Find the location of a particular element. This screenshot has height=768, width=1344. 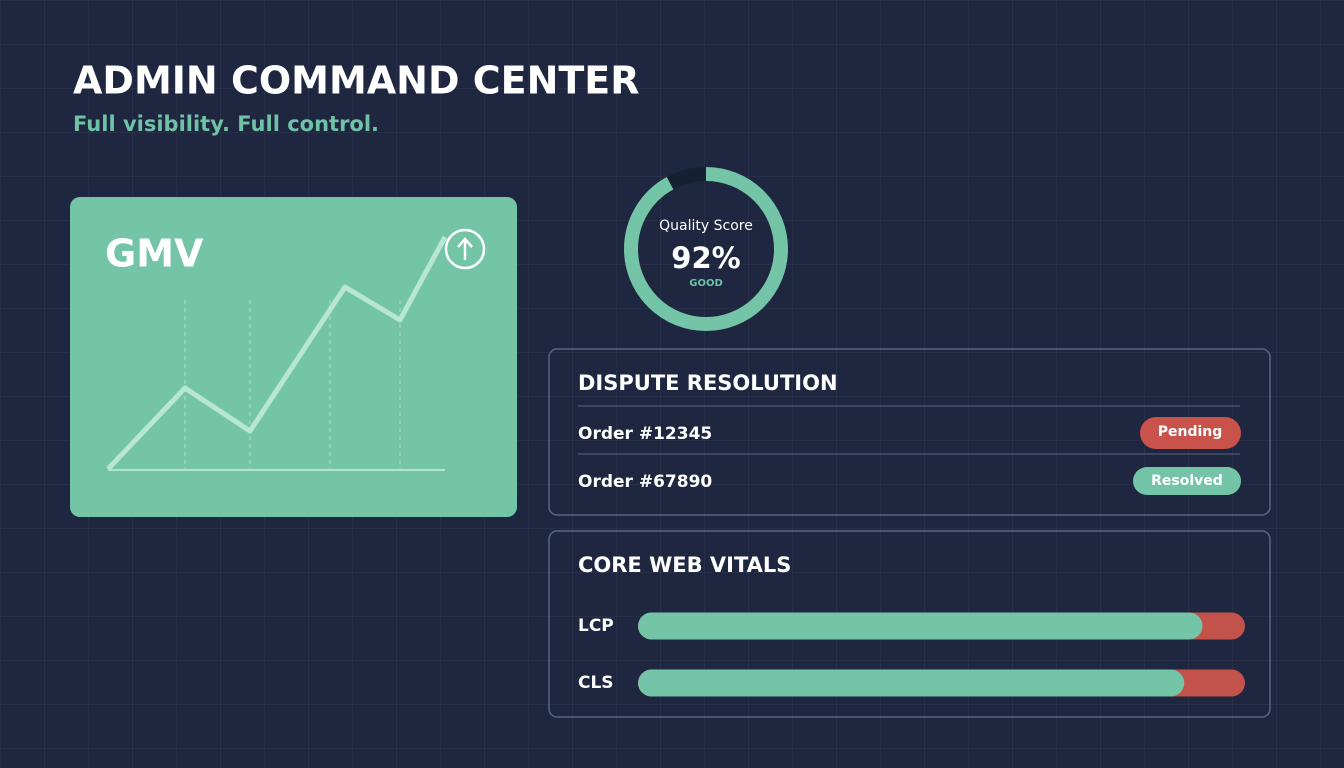

gmv-card: GMV is located at coordinates (293, 357).